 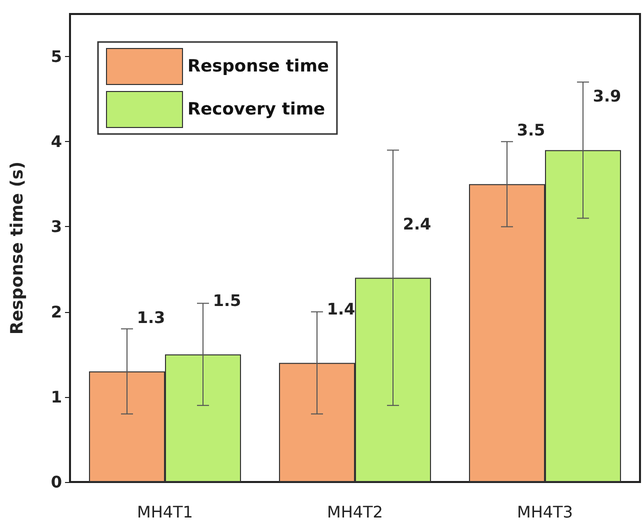 I want to click on data-label: 1.5, so click(x=227, y=300).